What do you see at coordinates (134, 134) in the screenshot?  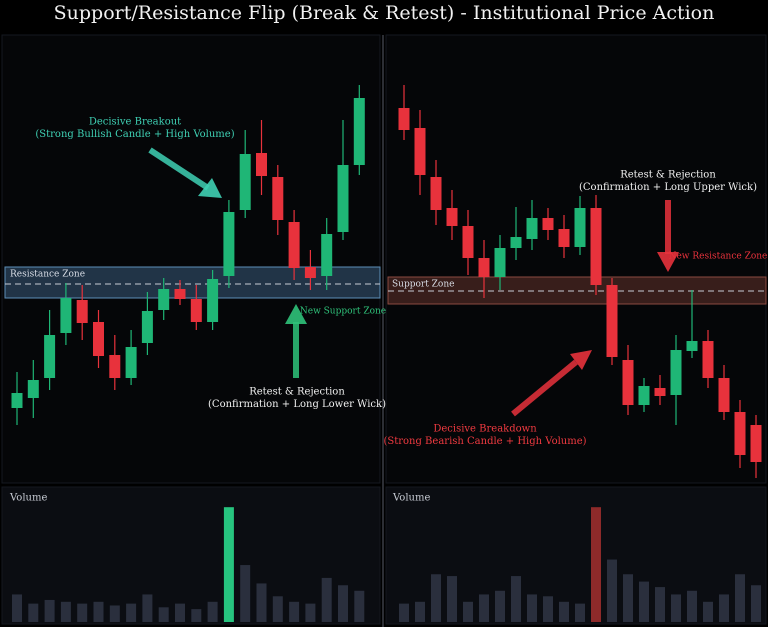 I see `annotation: (Strong Bullish Candle + High Volume)` at bounding box center [134, 134].